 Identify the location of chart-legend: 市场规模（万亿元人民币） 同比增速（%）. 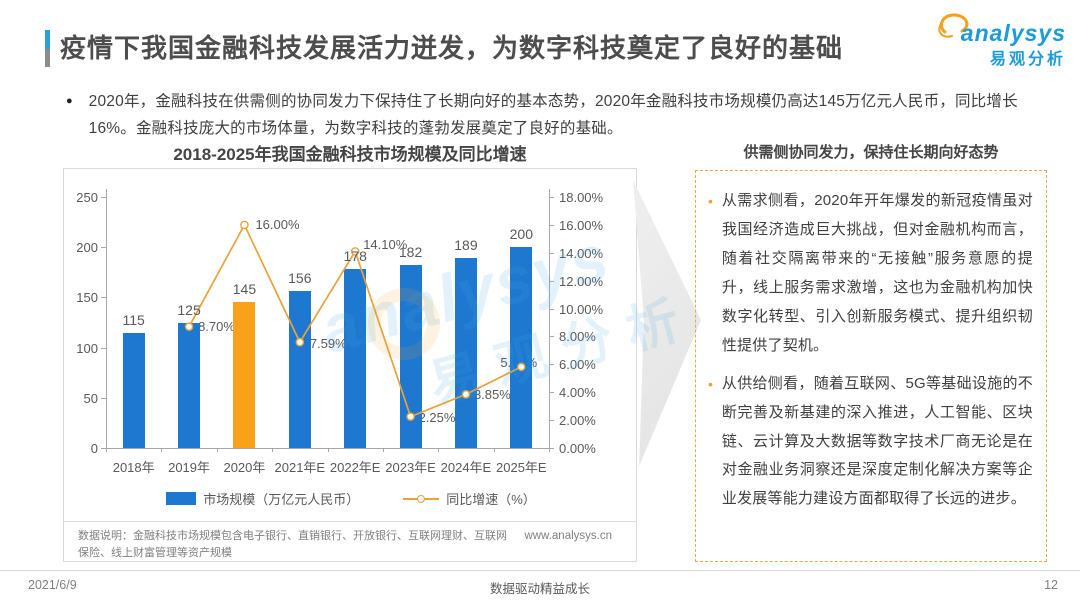
(351, 498).